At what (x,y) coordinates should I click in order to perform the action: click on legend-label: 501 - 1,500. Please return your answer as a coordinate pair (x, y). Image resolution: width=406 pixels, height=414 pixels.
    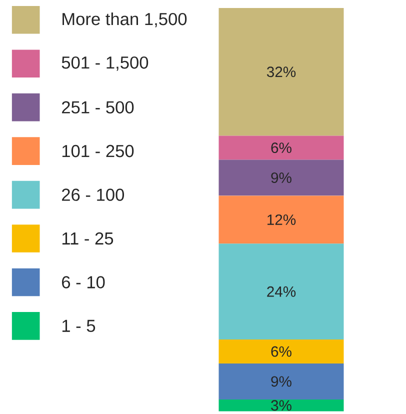
    Looking at the image, I should click on (105, 63).